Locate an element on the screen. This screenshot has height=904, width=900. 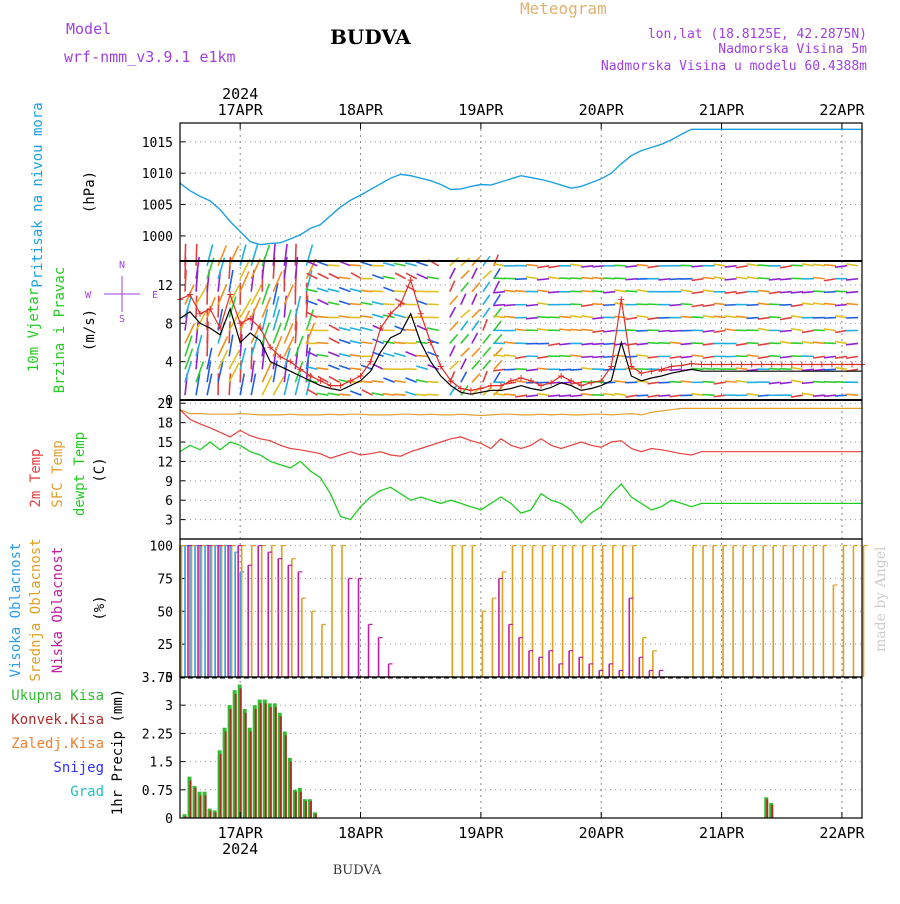
compass-top: N is located at coordinates (122, 265).